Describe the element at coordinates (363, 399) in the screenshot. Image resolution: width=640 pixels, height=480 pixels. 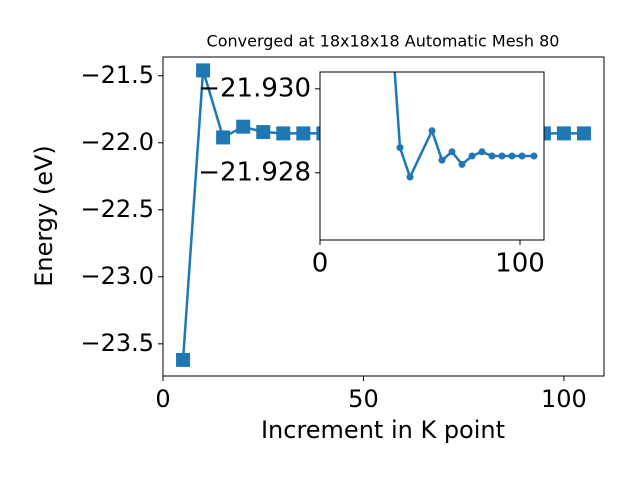
I see `x-tick-label: 50` at that location.